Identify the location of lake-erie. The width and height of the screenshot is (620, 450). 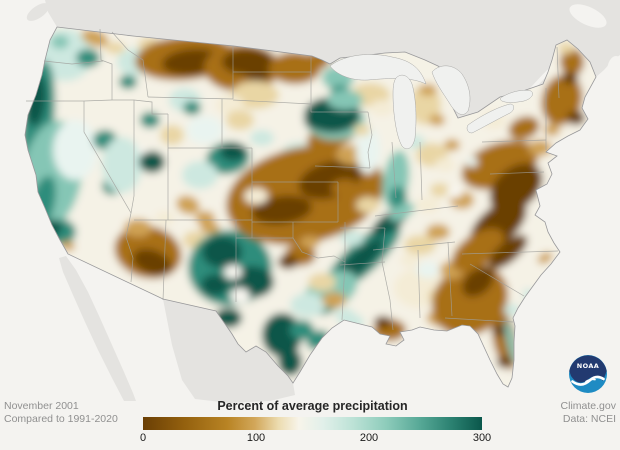
(490, 118).